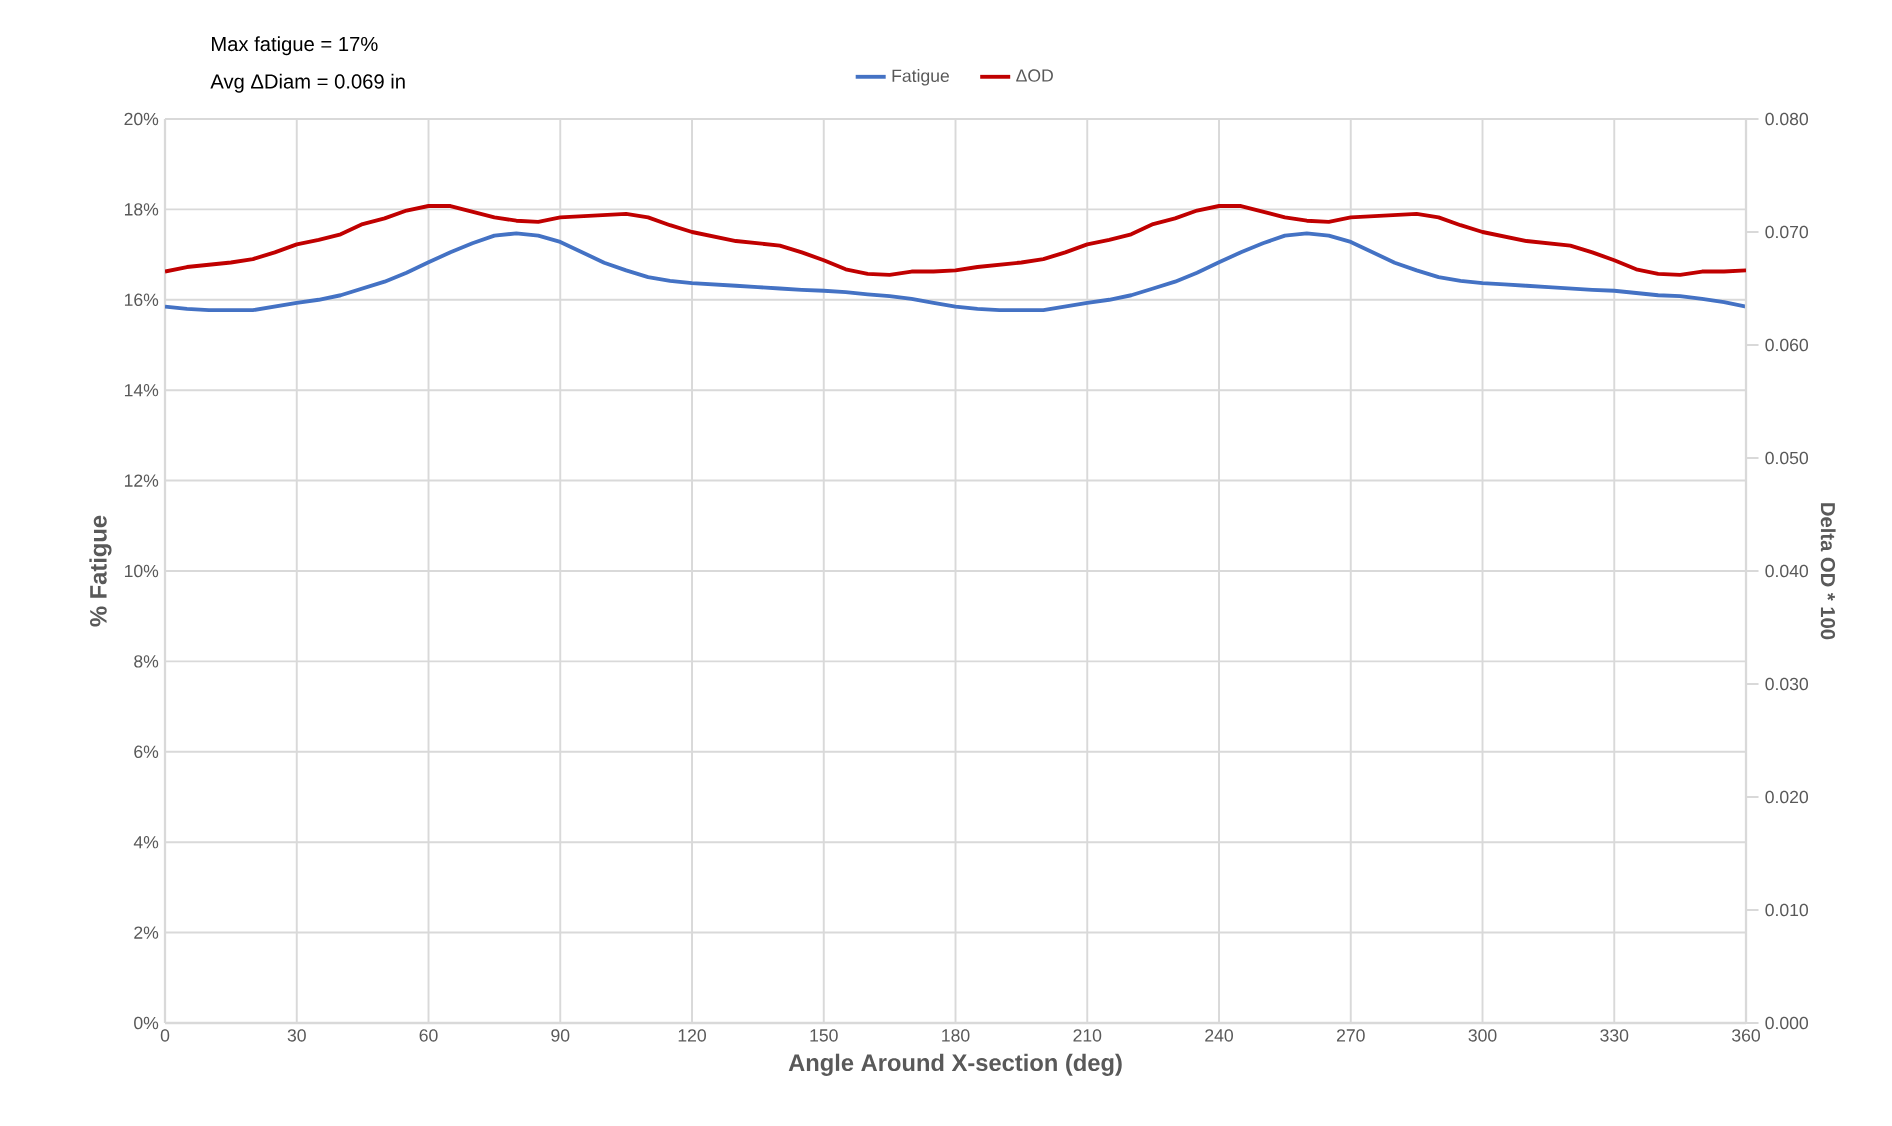 The height and width of the screenshot is (1126, 1892). What do you see at coordinates (1787, 345) in the screenshot?
I see `y2-tick-label: 0.060` at bounding box center [1787, 345].